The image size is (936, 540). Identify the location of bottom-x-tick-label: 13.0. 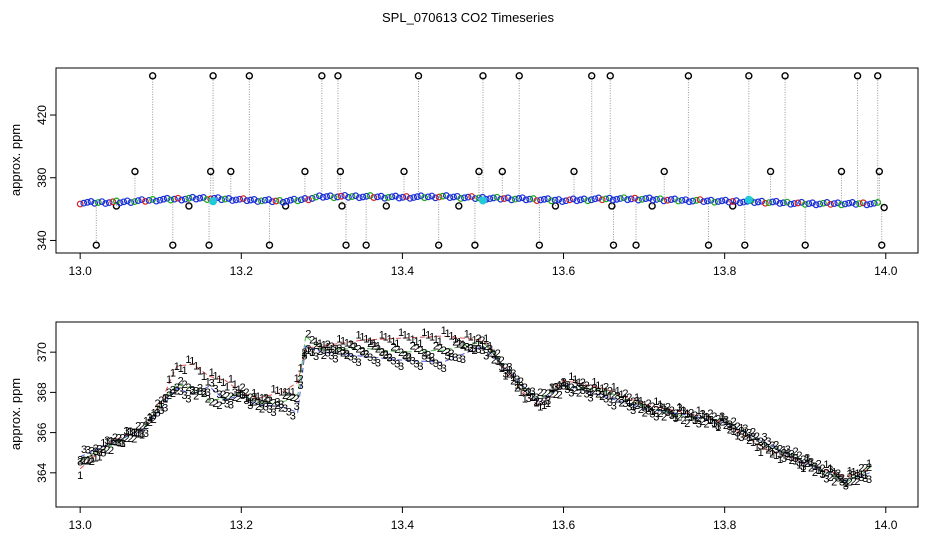
(80, 525).